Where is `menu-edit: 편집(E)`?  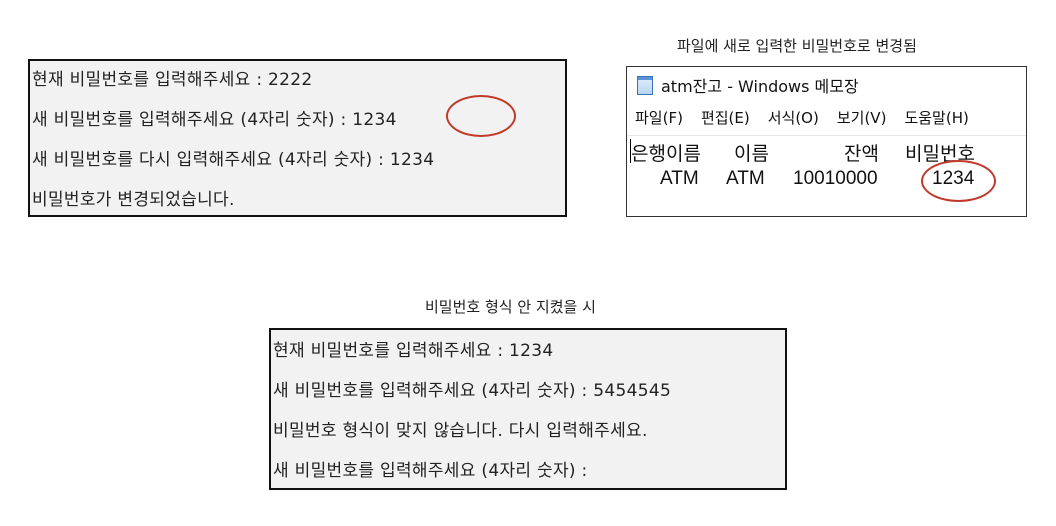
menu-edit: 편집(E) is located at coordinates (725, 118).